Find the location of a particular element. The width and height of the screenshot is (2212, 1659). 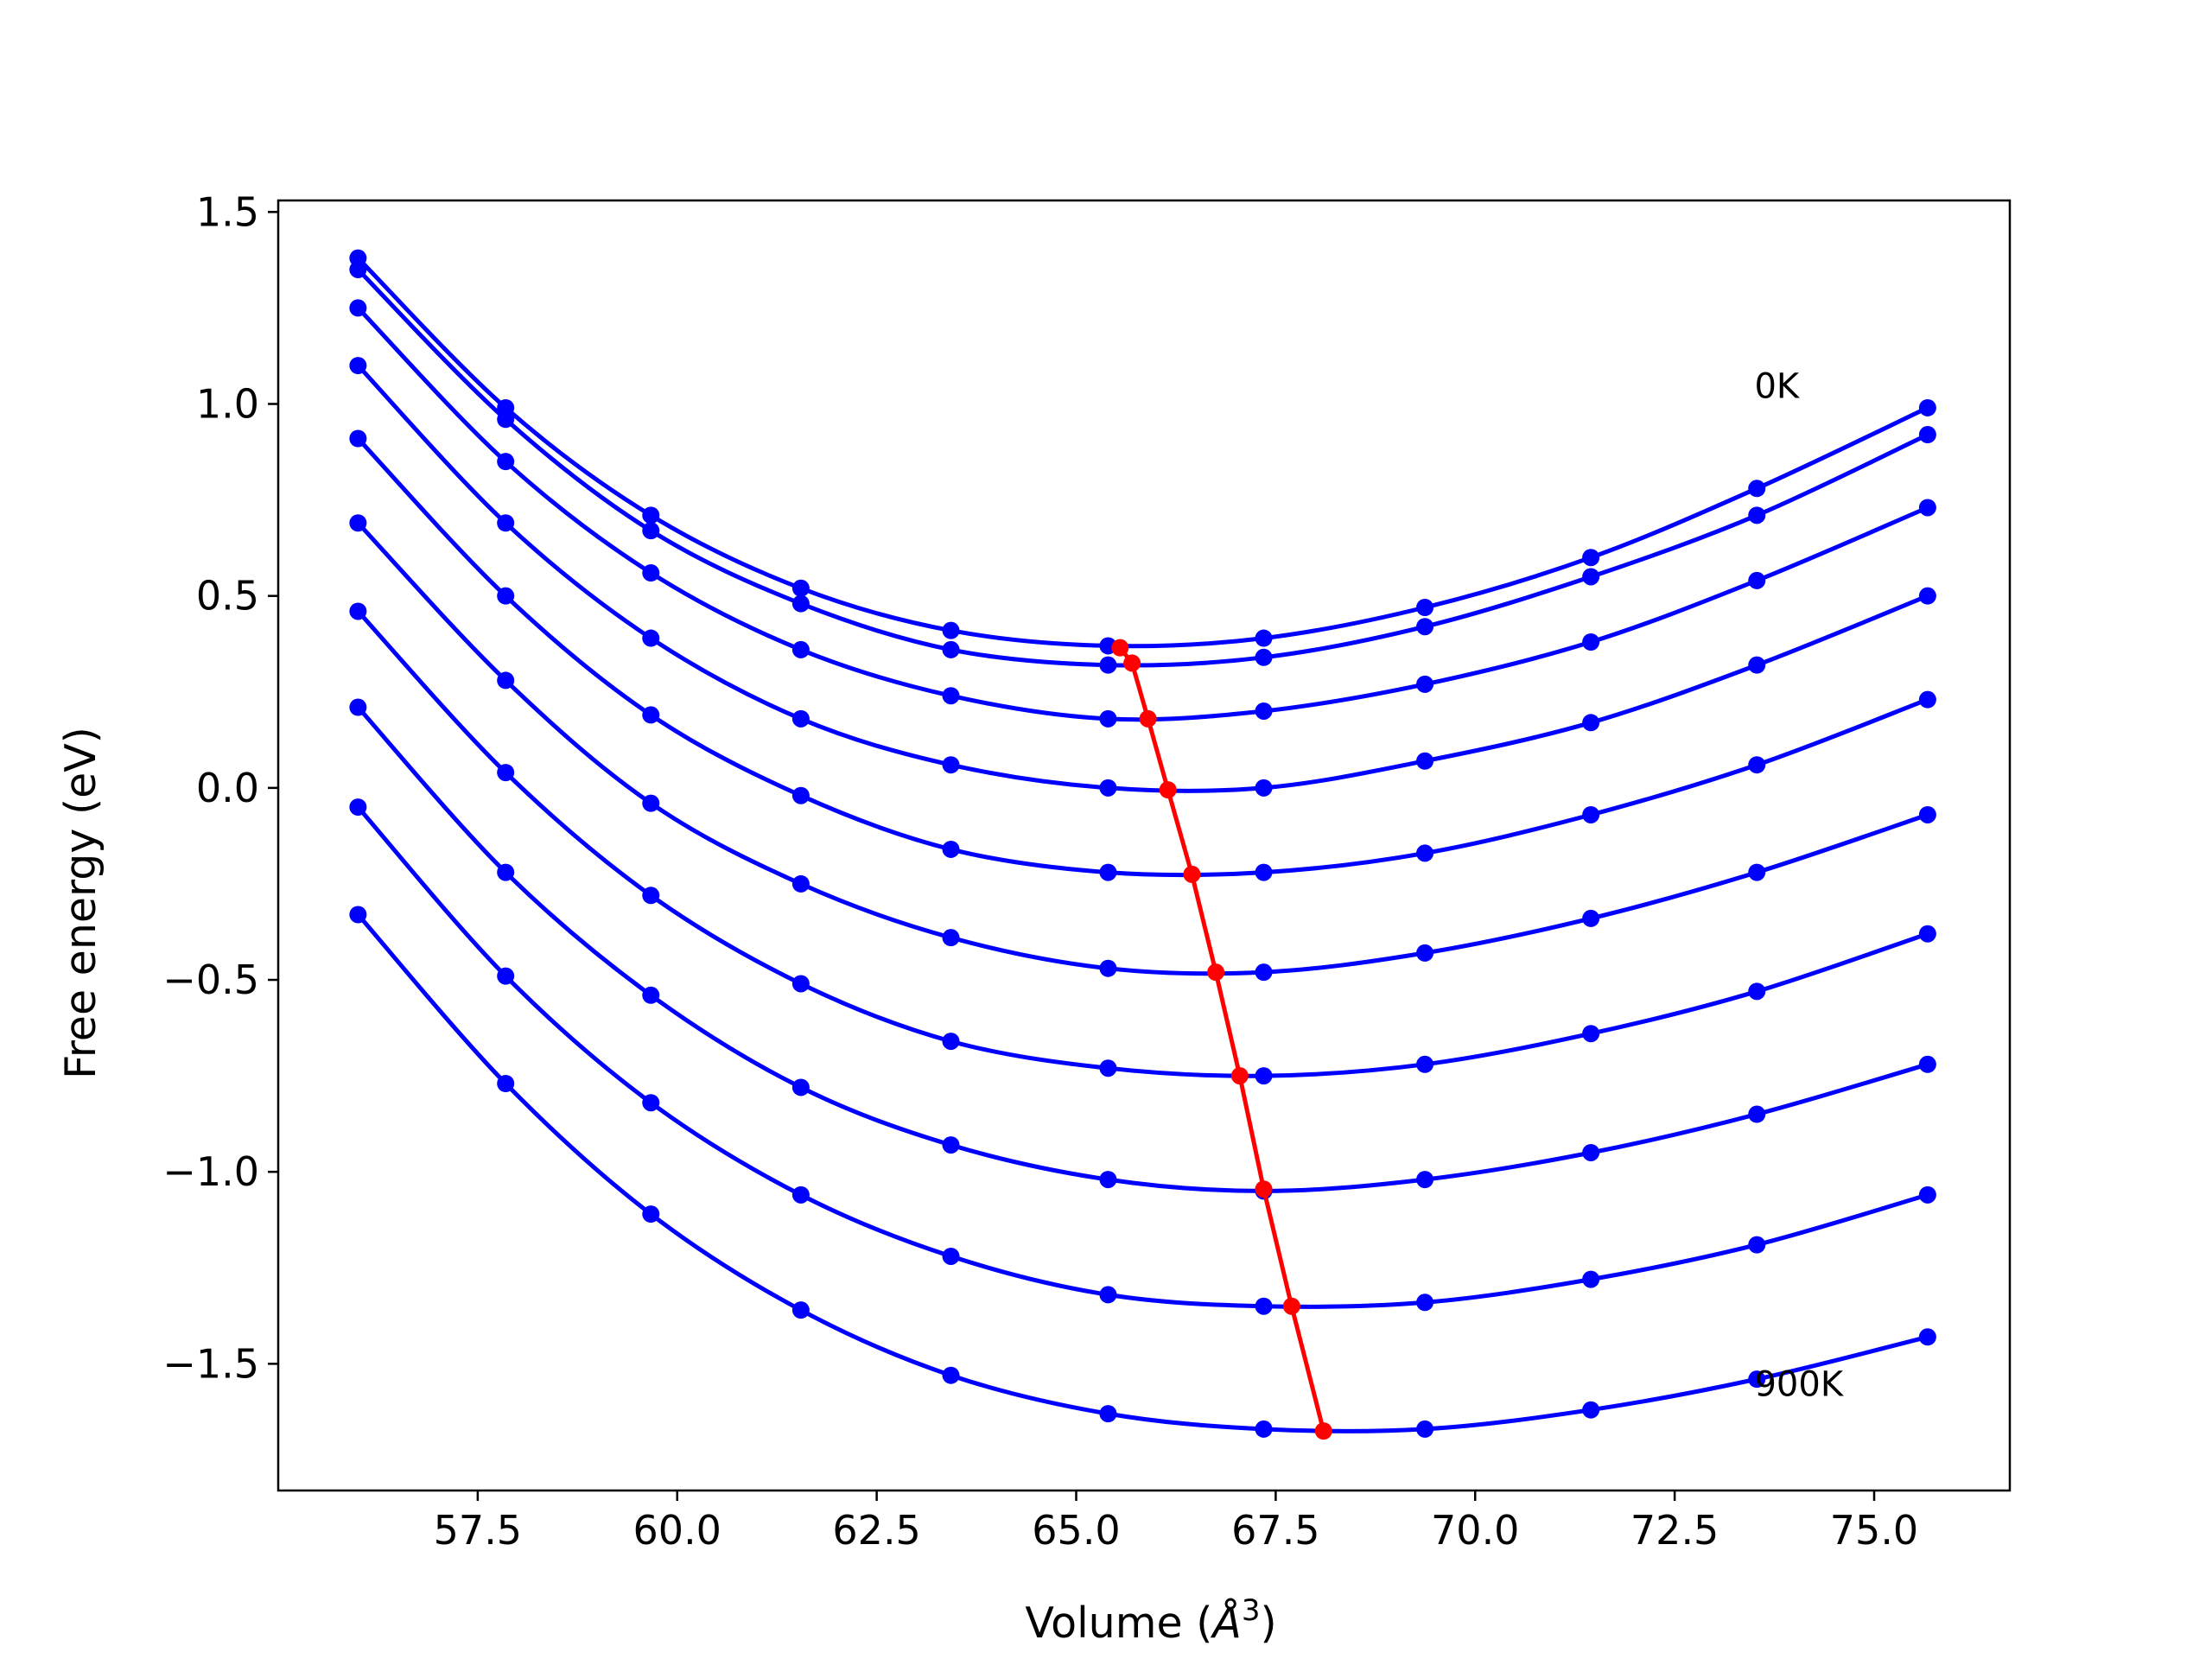

x-tick-label: 65.0 is located at coordinates (1076, 1530).